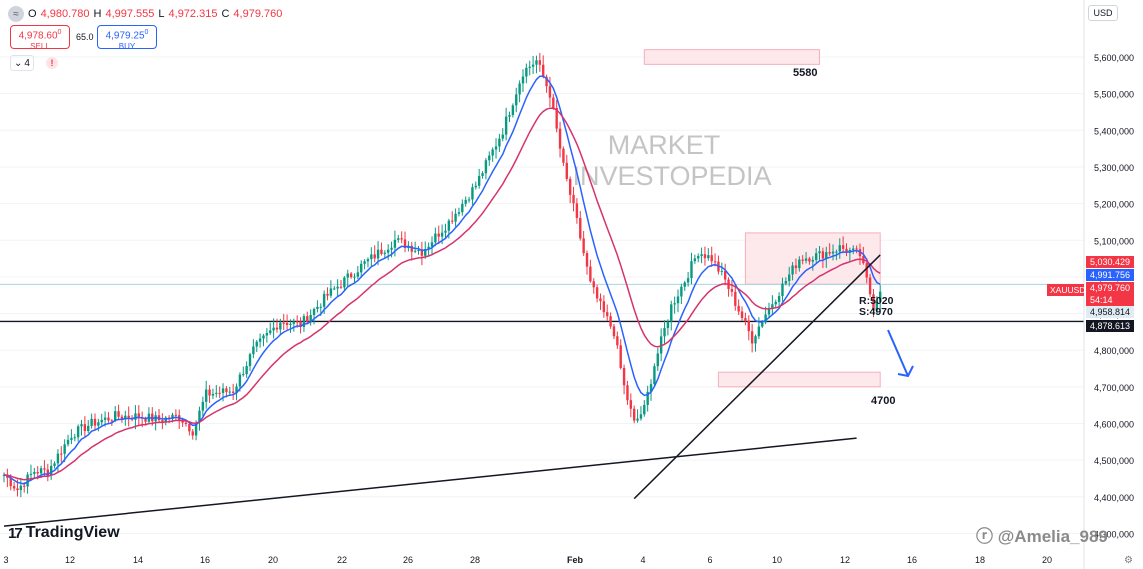 The height and width of the screenshot is (569, 1143). Describe the element at coordinates (912, 560) in the screenshot. I see `time-tick-label: 16` at that location.